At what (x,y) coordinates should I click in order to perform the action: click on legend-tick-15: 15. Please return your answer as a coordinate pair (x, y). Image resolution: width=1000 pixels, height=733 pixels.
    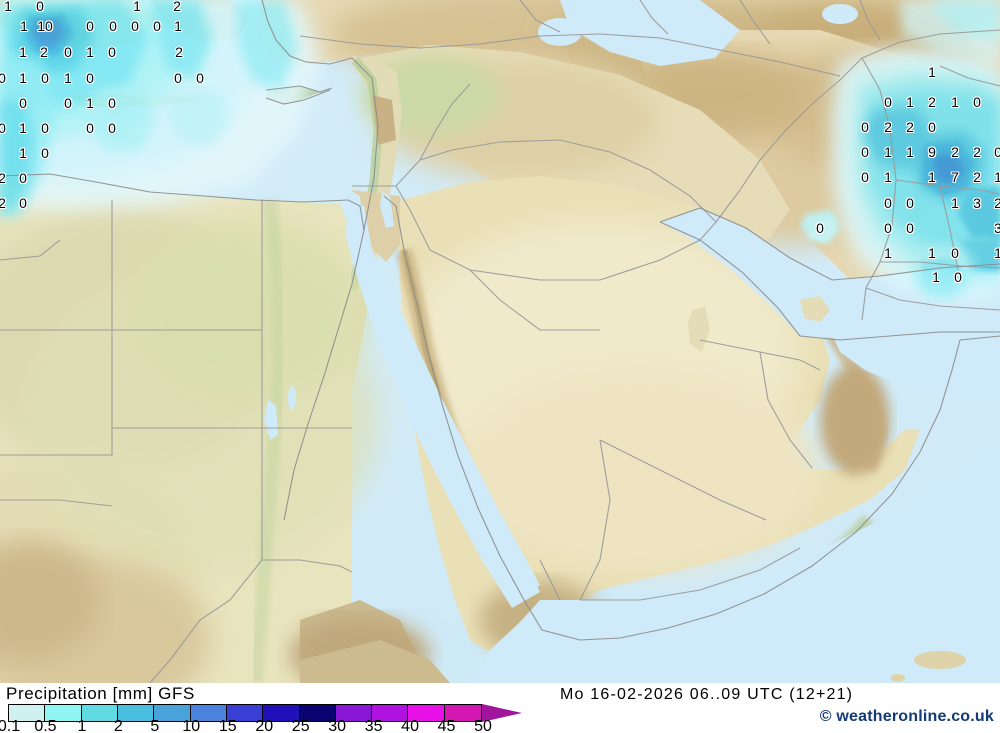
    Looking at the image, I should click on (227, 725).